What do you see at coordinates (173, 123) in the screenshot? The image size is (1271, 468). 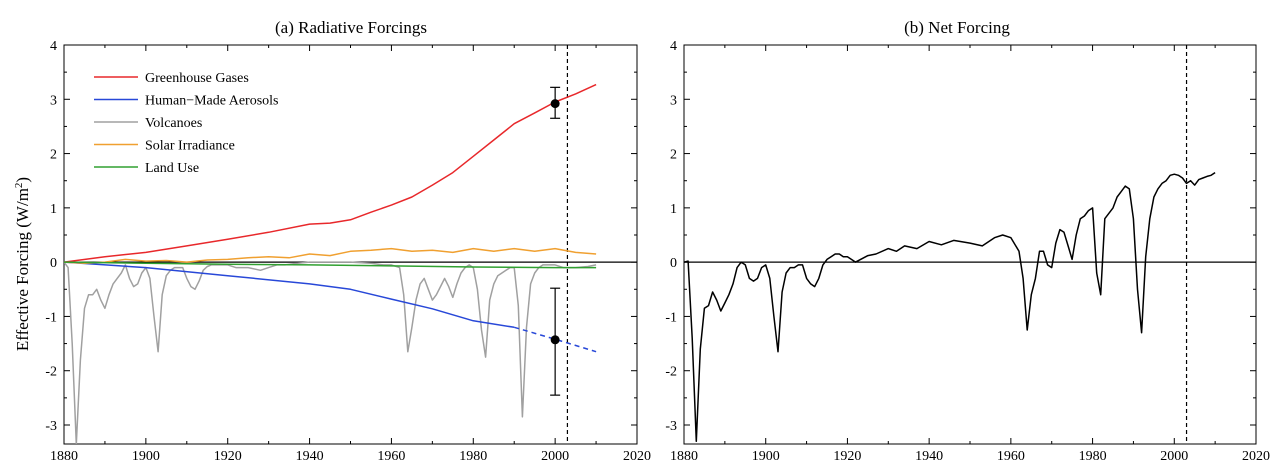 I see `legend-label: Volcanoes` at bounding box center [173, 123].